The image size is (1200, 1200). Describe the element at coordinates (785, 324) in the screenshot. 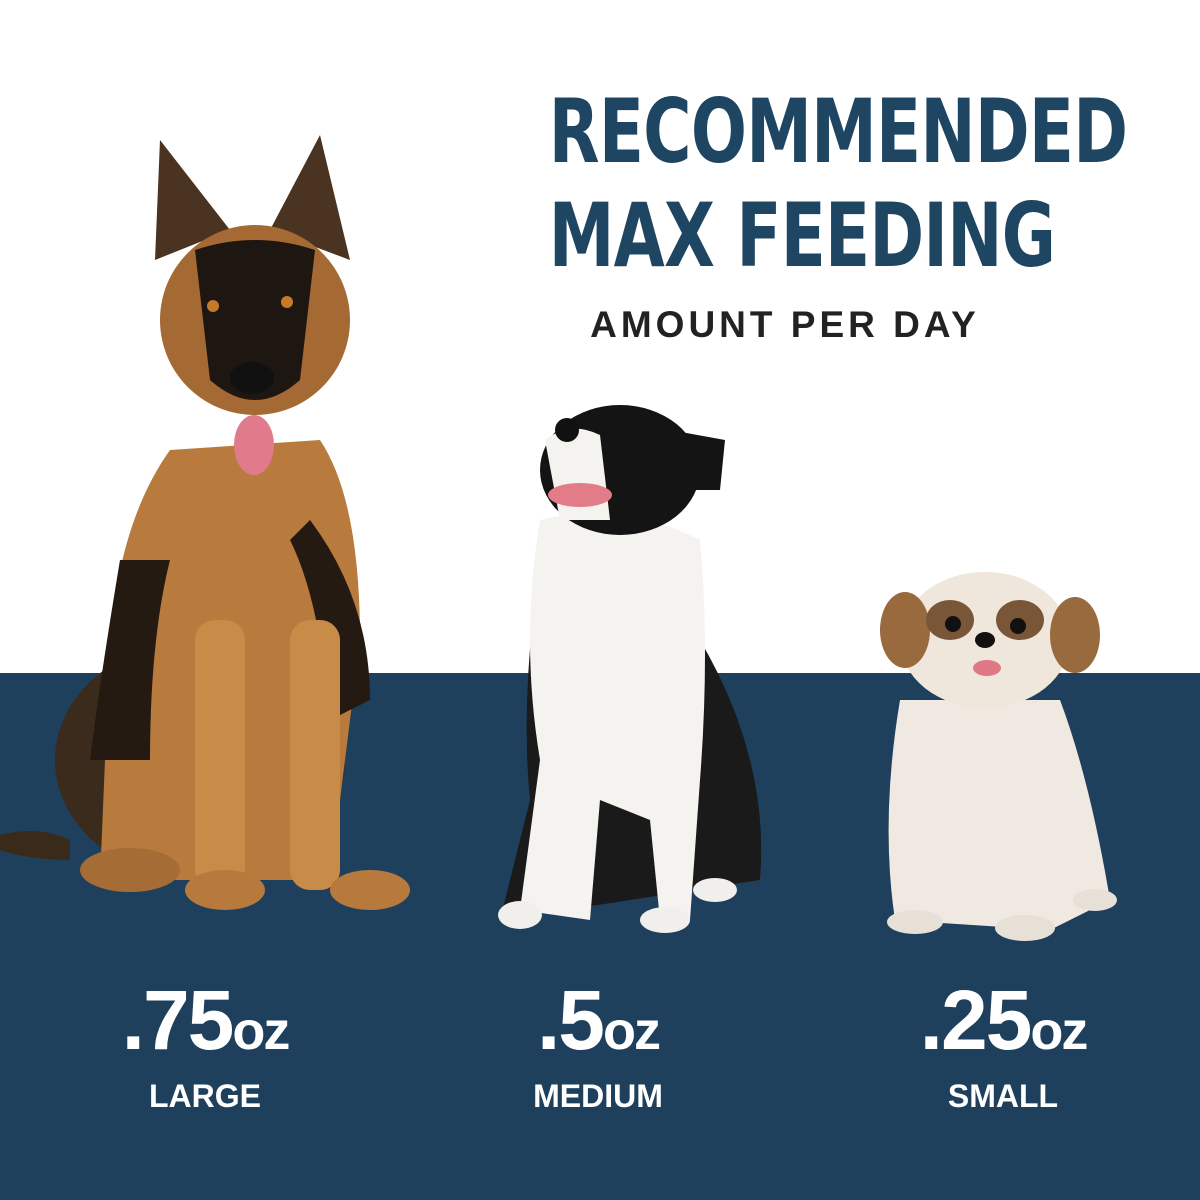

I see `page-subtitle: AMOUNT PER DAY` at that location.